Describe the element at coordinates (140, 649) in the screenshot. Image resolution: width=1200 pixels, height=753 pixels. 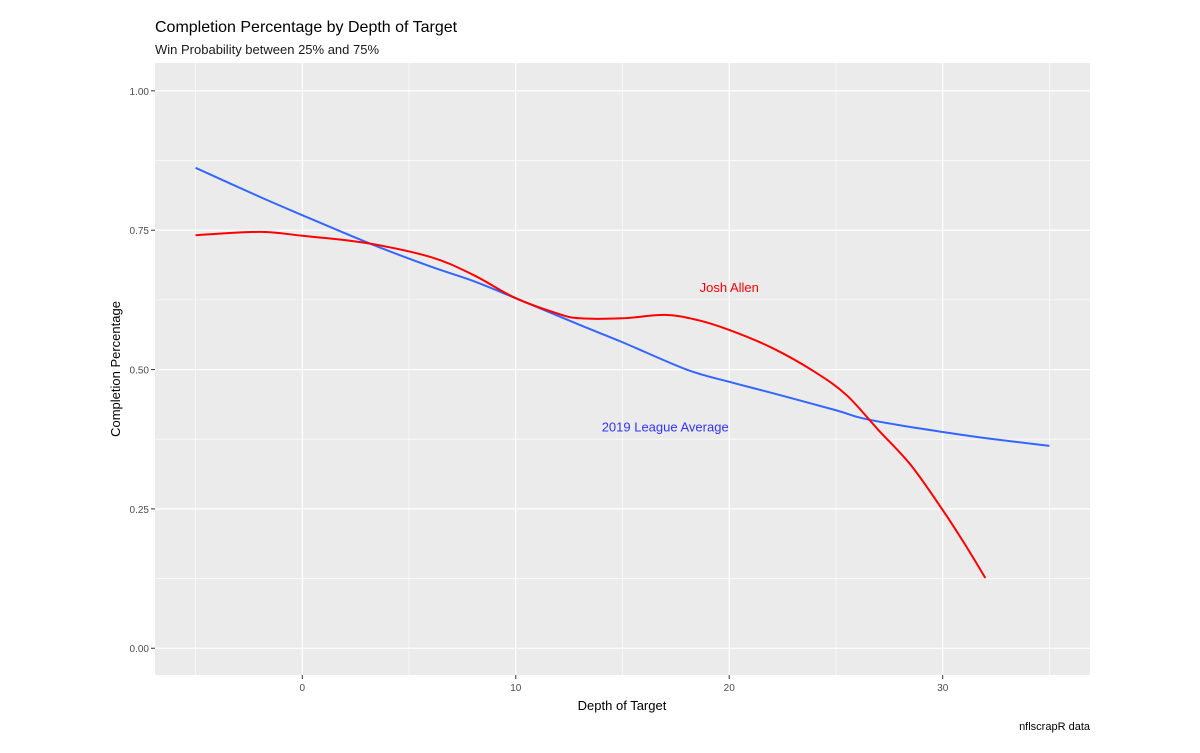
I see `y-tick-label: 0.00` at that location.